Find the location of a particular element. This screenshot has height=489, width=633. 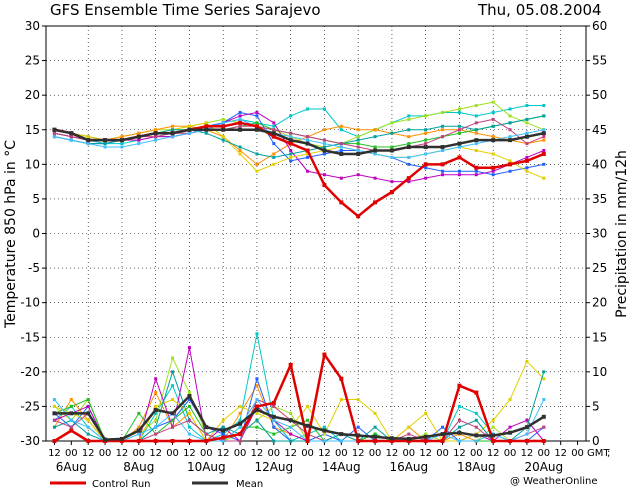

x-date-label: 16Aug is located at coordinates (408, 467).